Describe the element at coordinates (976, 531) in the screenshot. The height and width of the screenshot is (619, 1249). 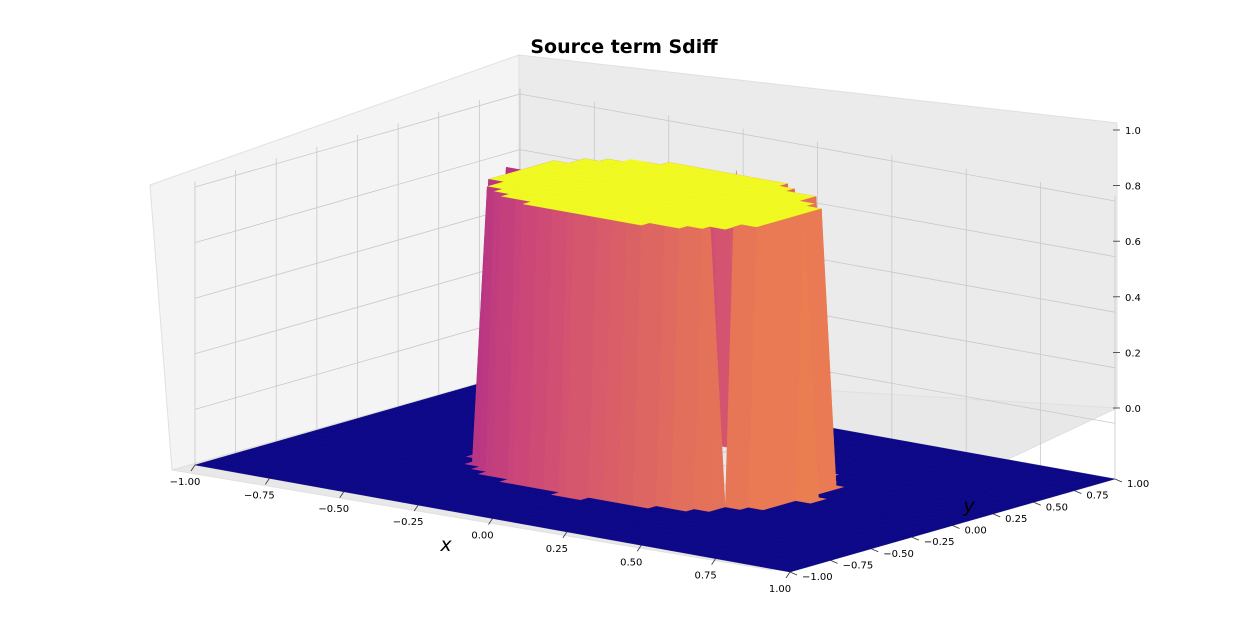
I see `y-tick-label: 0.00` at that location.